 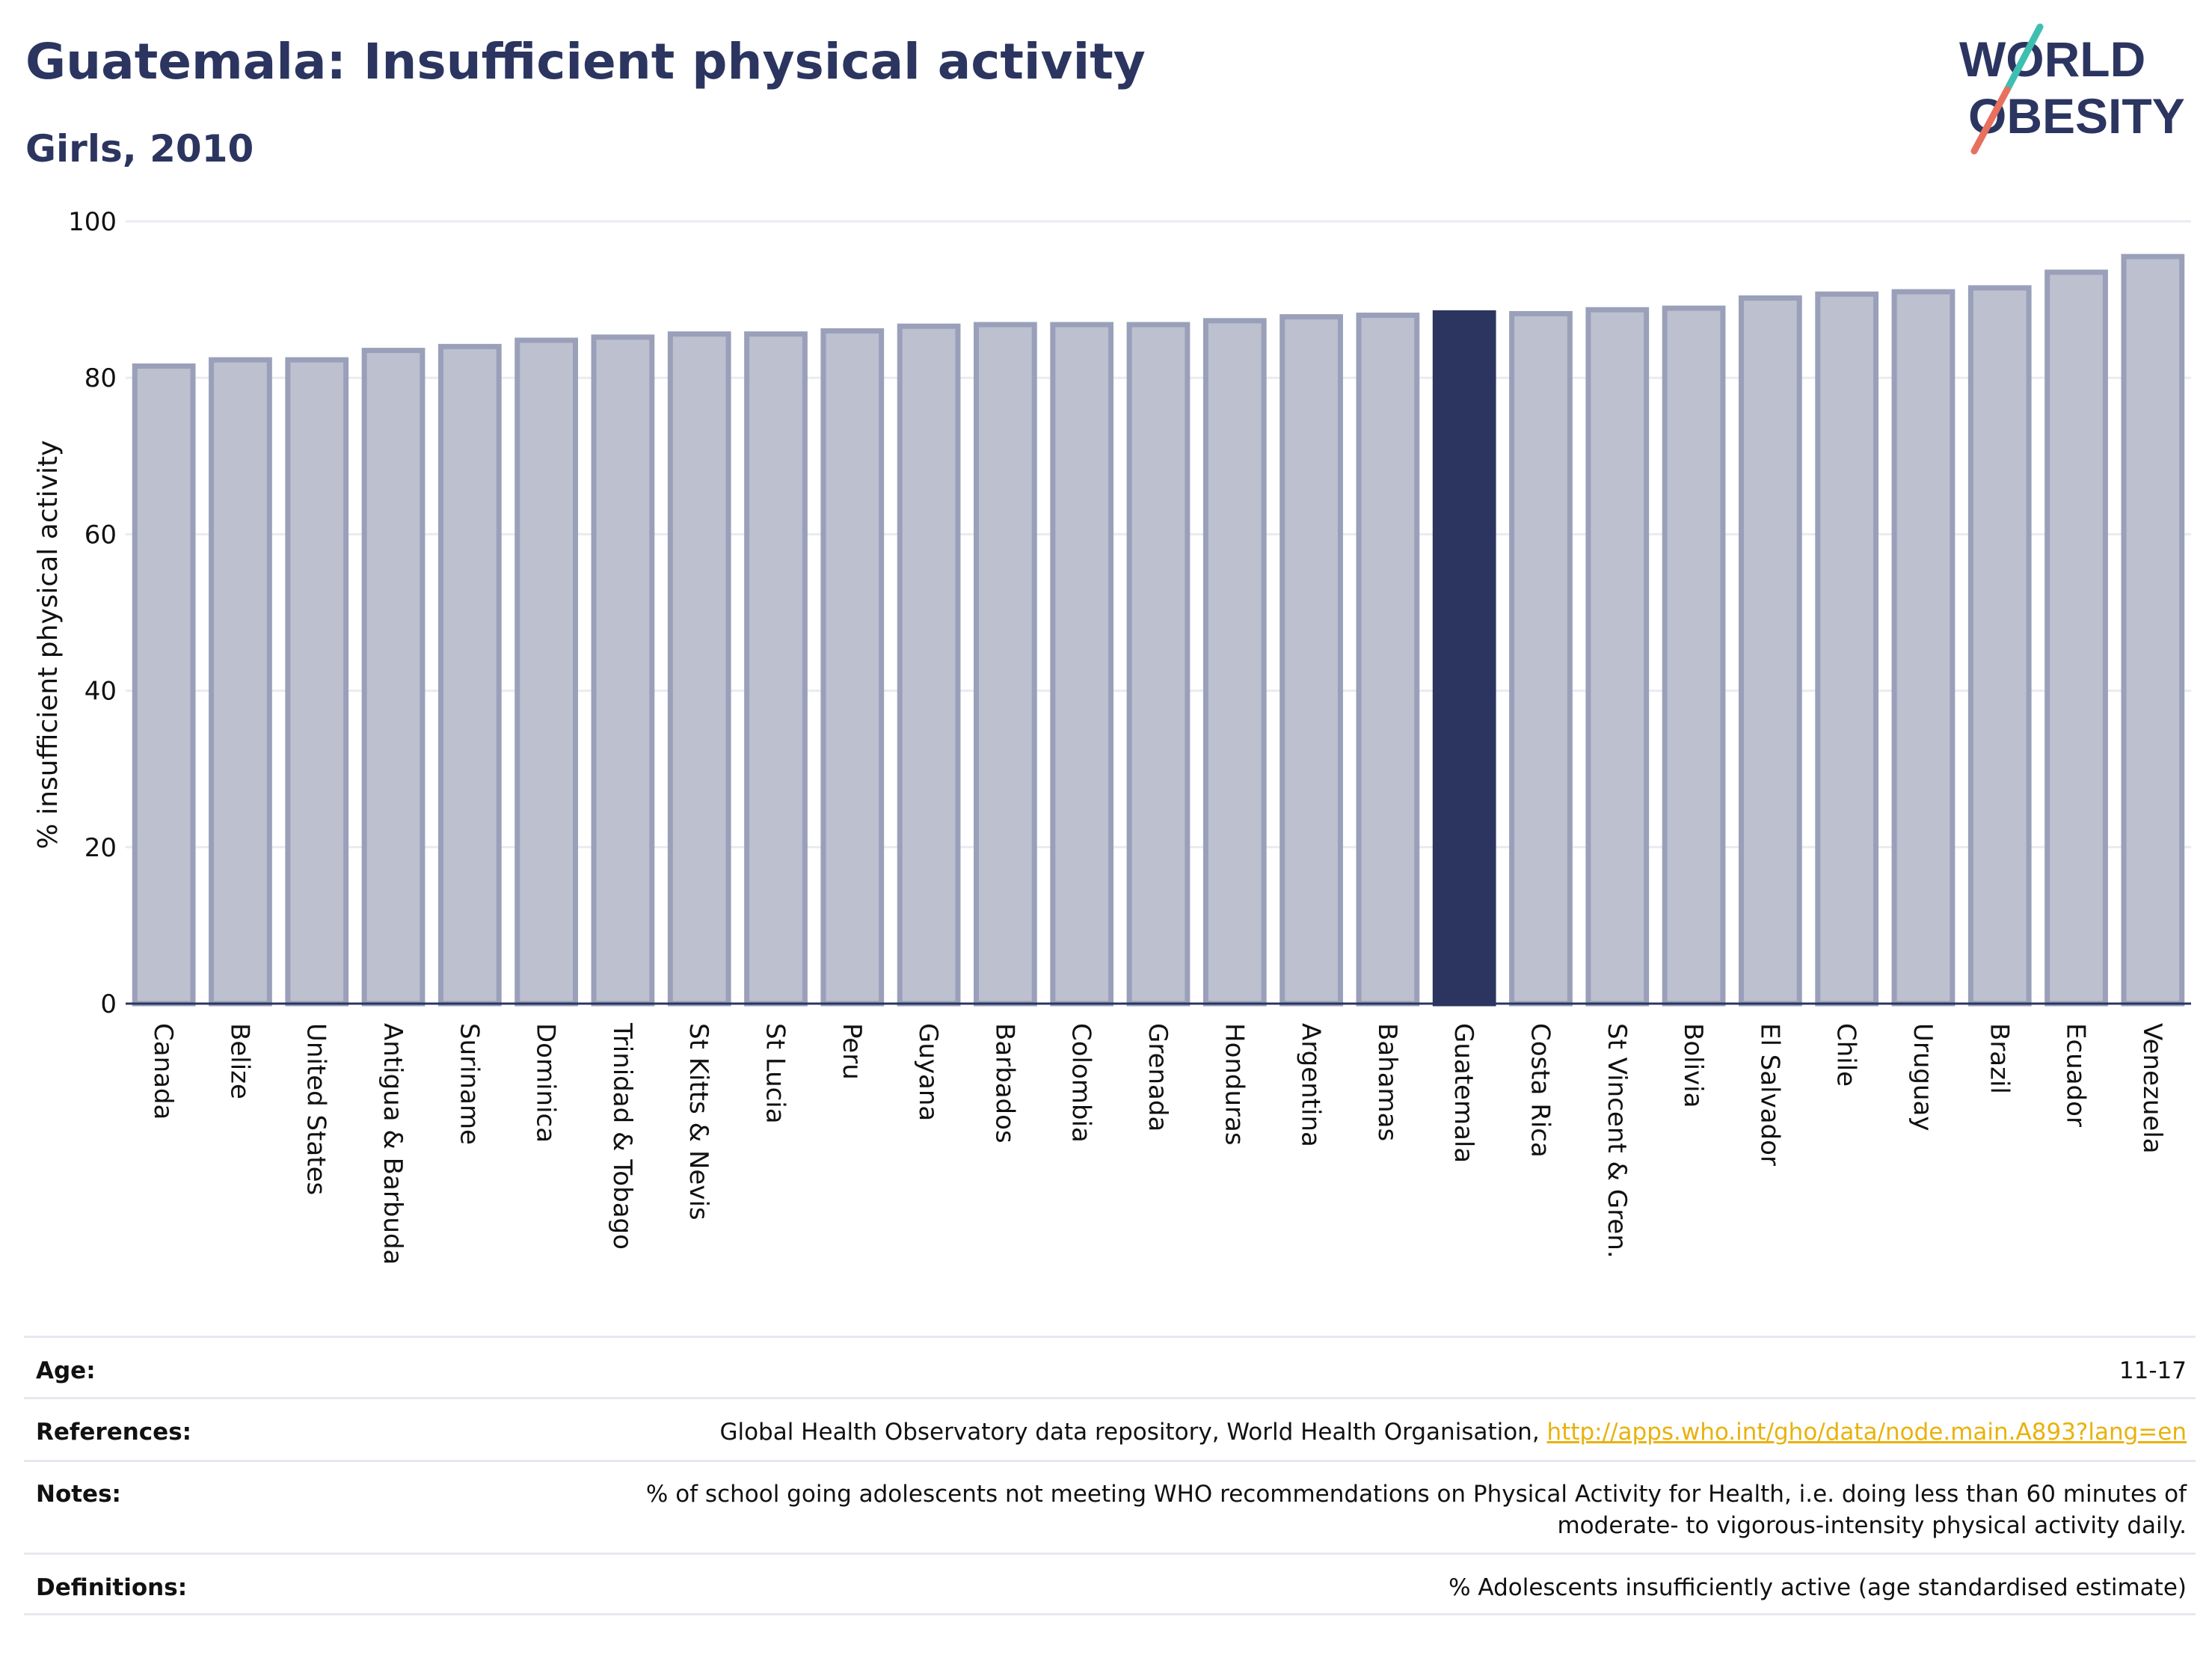 I want to click on x-tick-label: Guyana, so click(x=928, y=1072).